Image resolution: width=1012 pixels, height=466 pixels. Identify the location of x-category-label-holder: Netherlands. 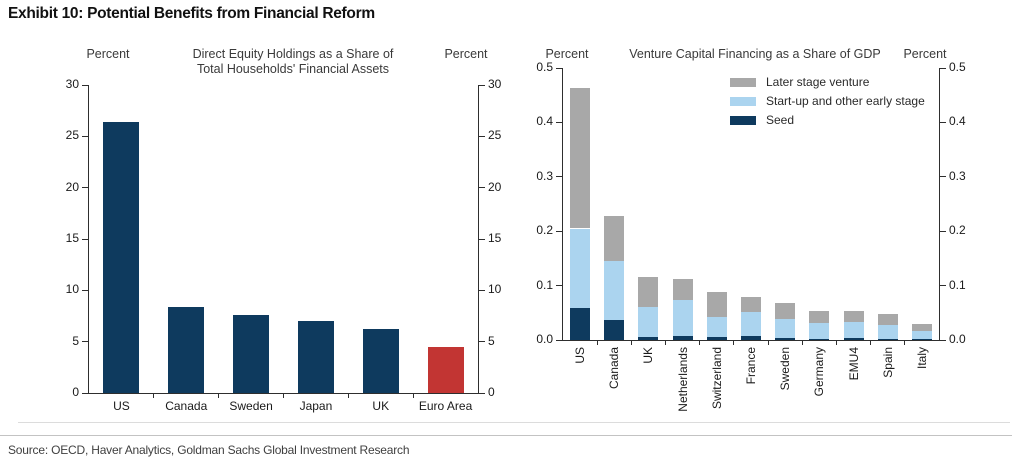
(683, 388).